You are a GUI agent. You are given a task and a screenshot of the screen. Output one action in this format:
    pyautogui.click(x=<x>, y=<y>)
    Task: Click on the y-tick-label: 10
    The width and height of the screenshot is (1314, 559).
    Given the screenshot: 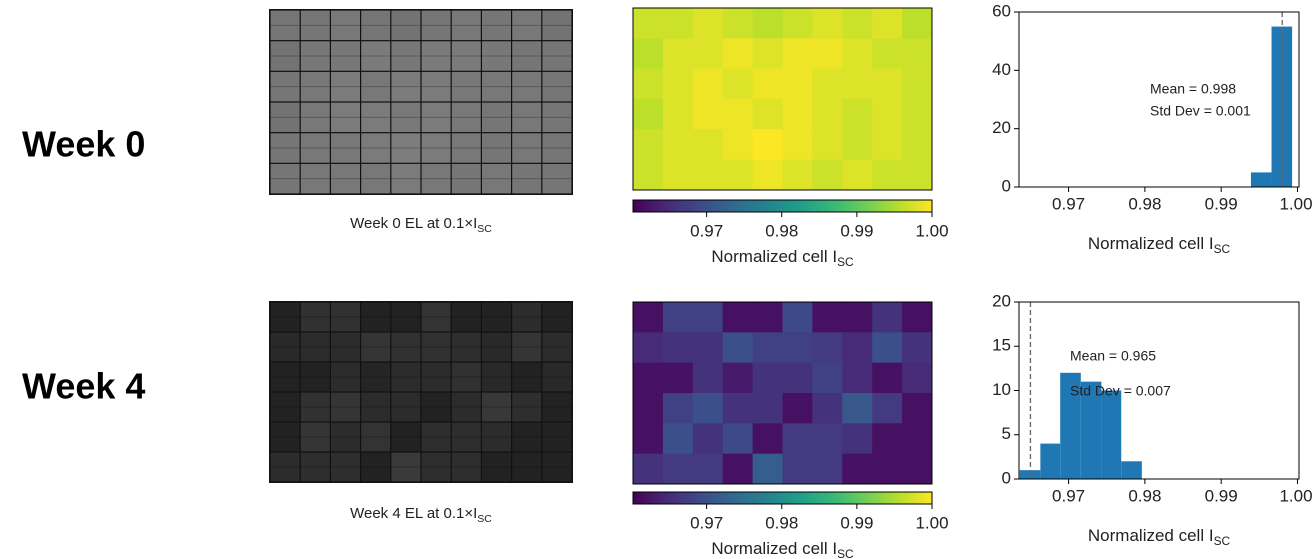 What is the action you would take?
    pyautogui.click(x=1001, y=389)
    